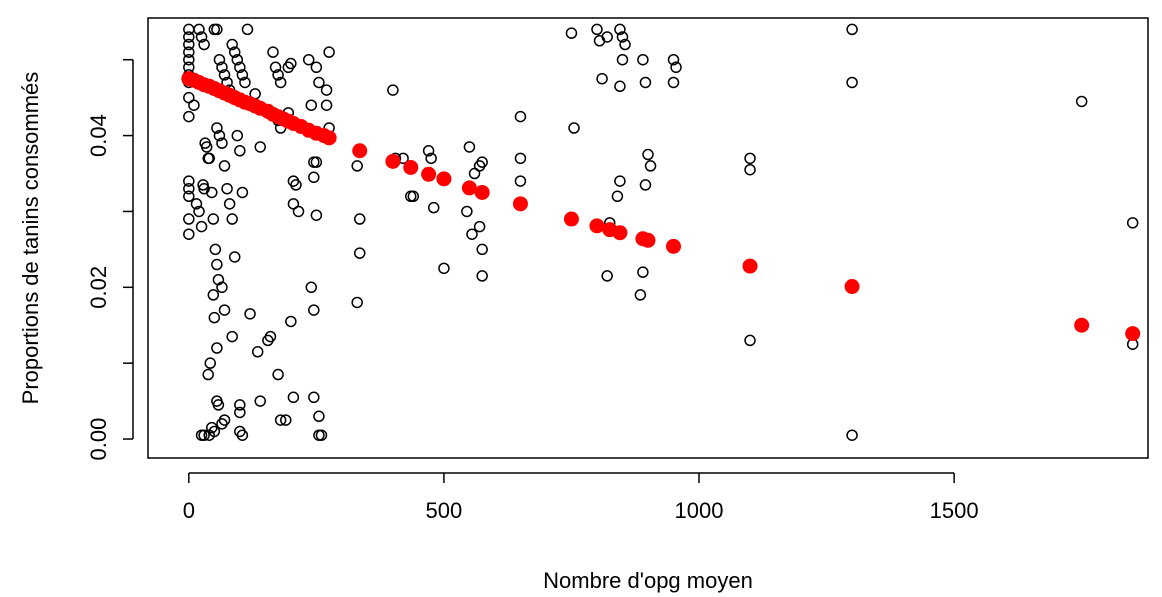 Image resolution: width=1162 pixels, height=597 pixels. Describe the element at coordinates (110, 259) in the screenshot. I see `y-axis: 0.00 0.02 0.04` at that location.